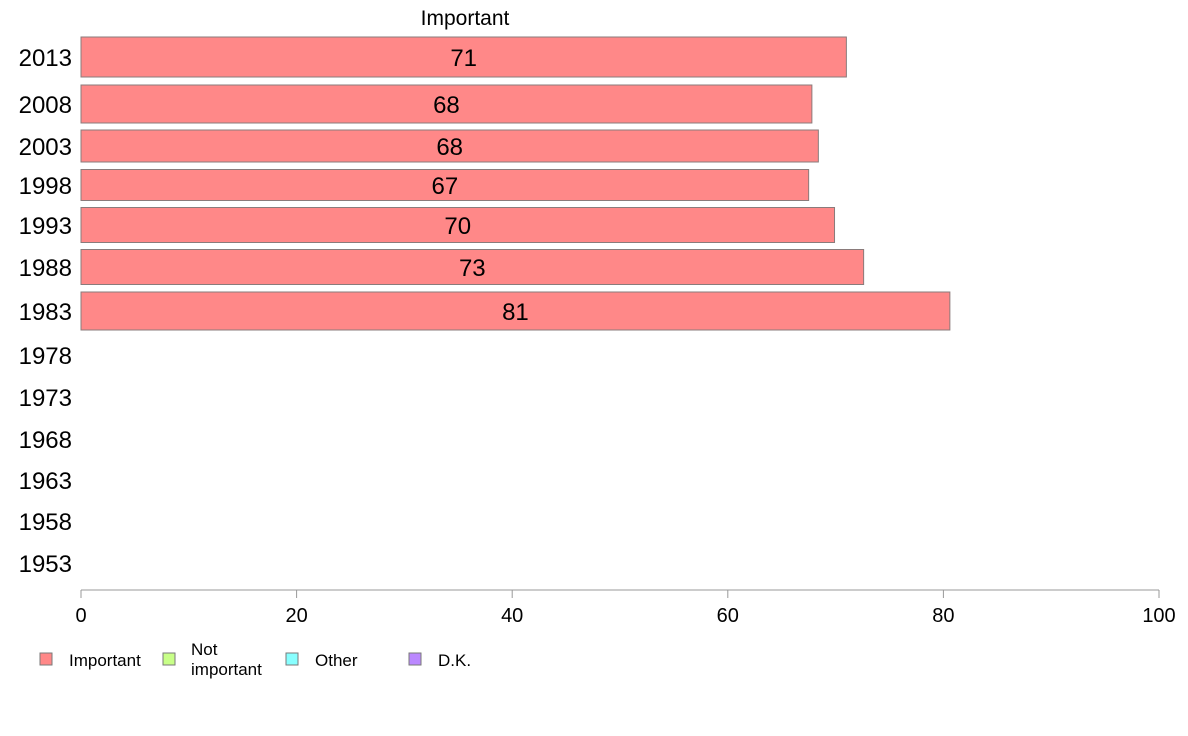  Describe the element at coordinates (80, 616) in the screenshot. I see `x-tick-label: 0` at that location.